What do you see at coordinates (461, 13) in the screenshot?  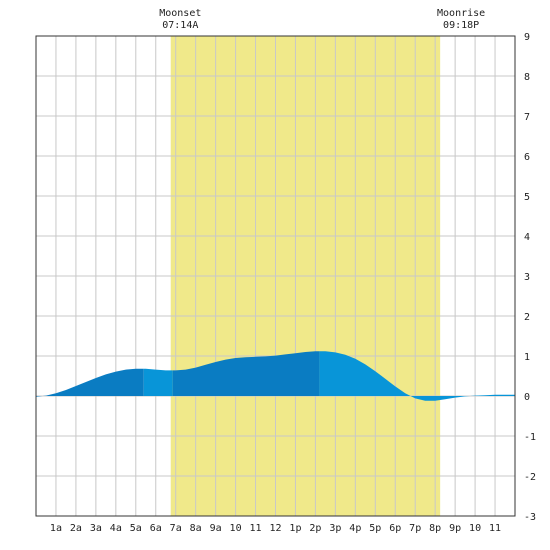 I see `annotation-label: Moonrise` at bounding box center [461, 13].